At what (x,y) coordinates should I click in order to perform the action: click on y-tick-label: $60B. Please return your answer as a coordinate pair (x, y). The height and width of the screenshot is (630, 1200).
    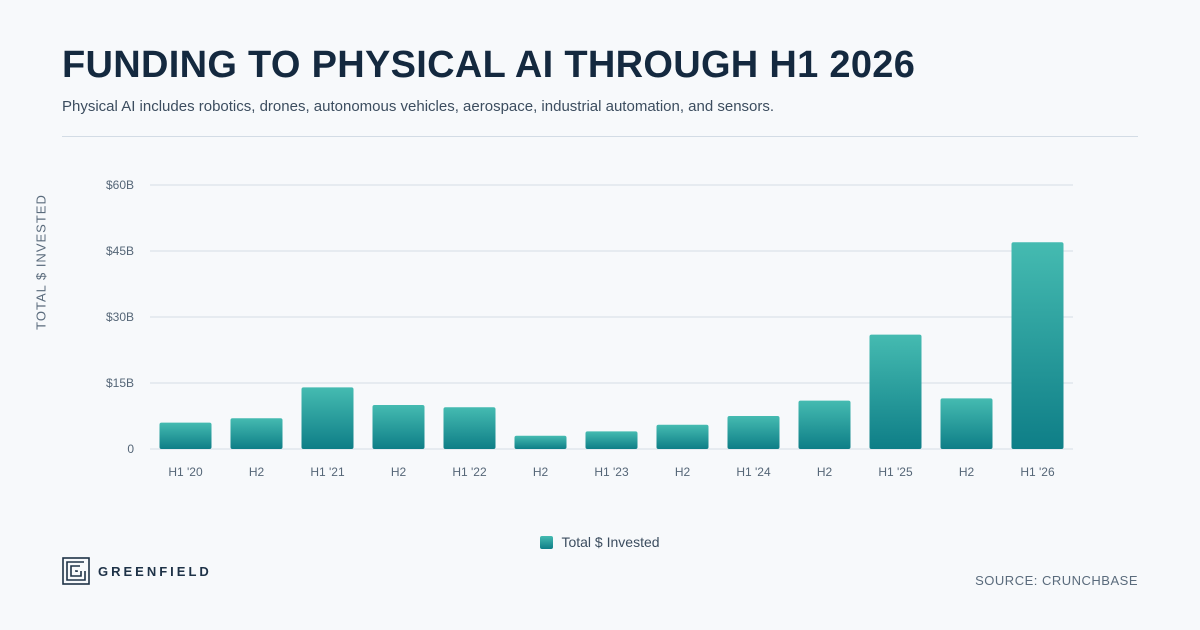
    Looking at the image, I should click on (120, 185).